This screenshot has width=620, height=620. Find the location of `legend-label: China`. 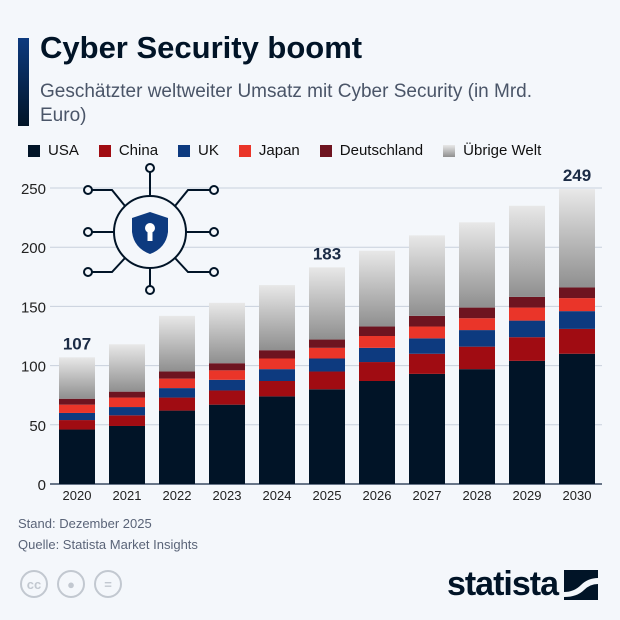

legend-label: China is located at coordinates (138, 150).